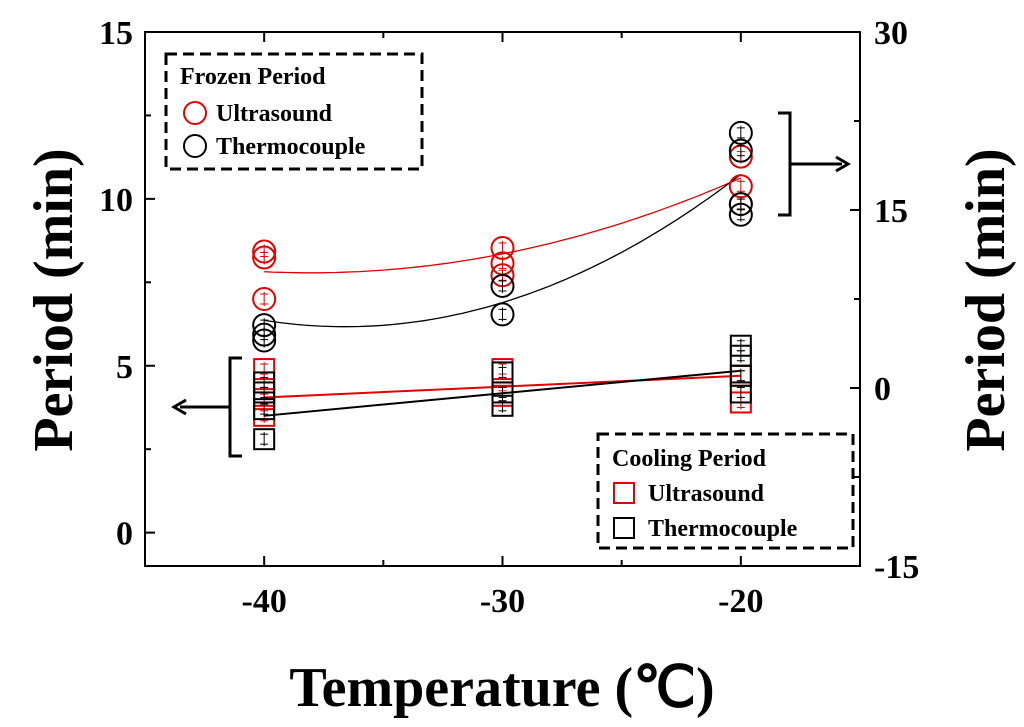 The width and height of the screenshot is (1024, 727). What do you see at coordinates (124, 367) in the screenshot?
I see `y-left-tick-label: 5` at bounding box center [124, 367].